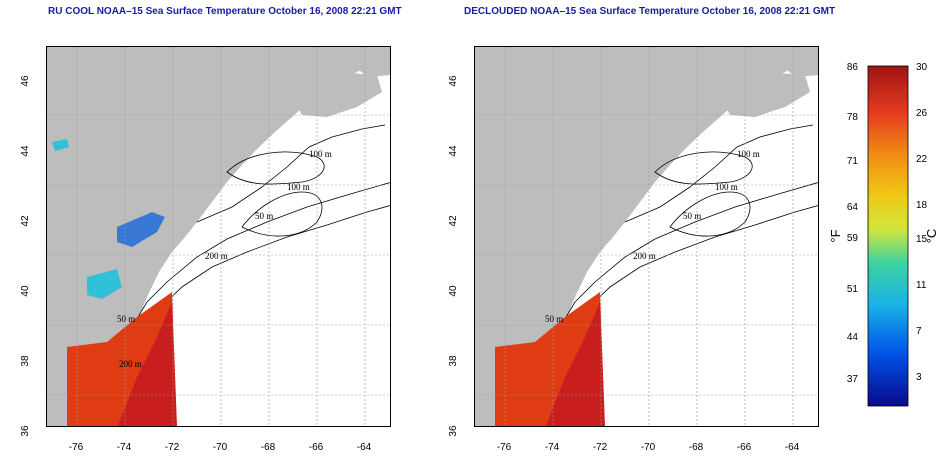  I want to click on colorbar-c-label: 3, so click(919, 377).